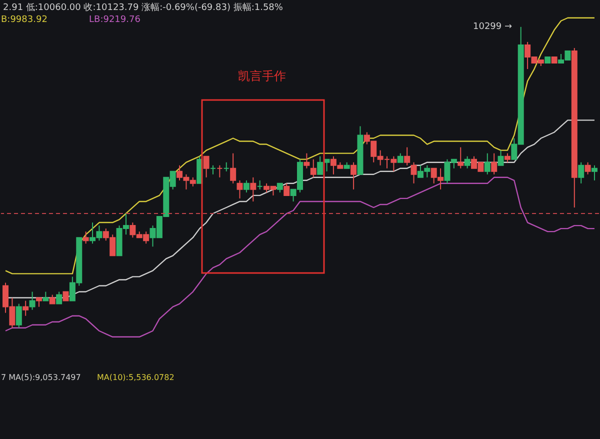 Image resolution: width=600 pixels, height=439 pixels. Describe the element at coordinates (24, 20) in the screenshot. I see `text: B:9983.92` at that location.